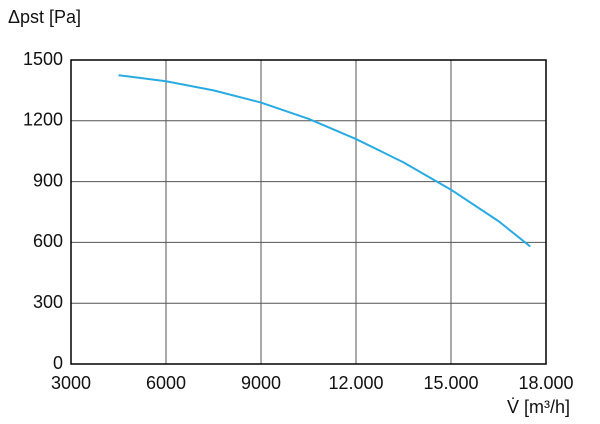 The width and height of the screenshot is (600, 424). What do you see at coordinates (545, 383) in the screenshot?
I see `x-tick-label: 18.000` at bounding box center [545, 383].